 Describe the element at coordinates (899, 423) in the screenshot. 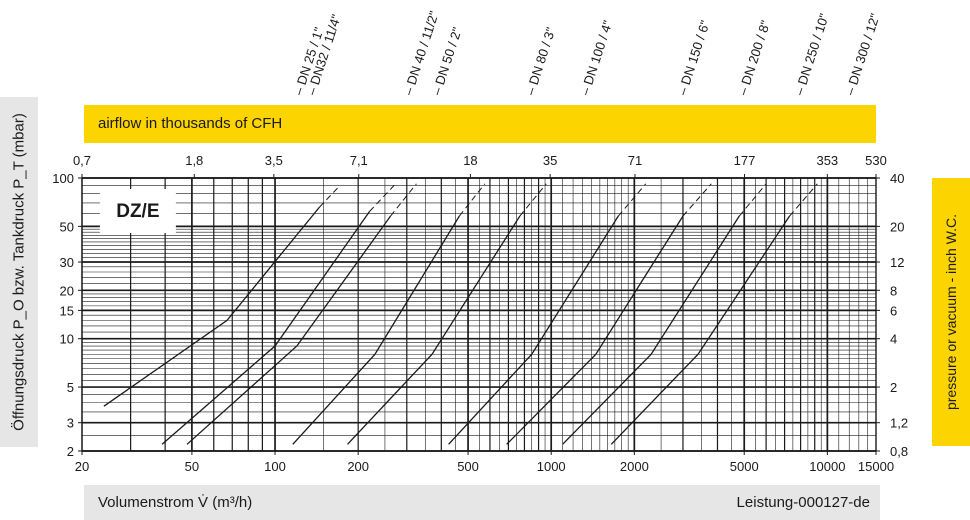

I see `right-tick-label: 1,2` at that location.